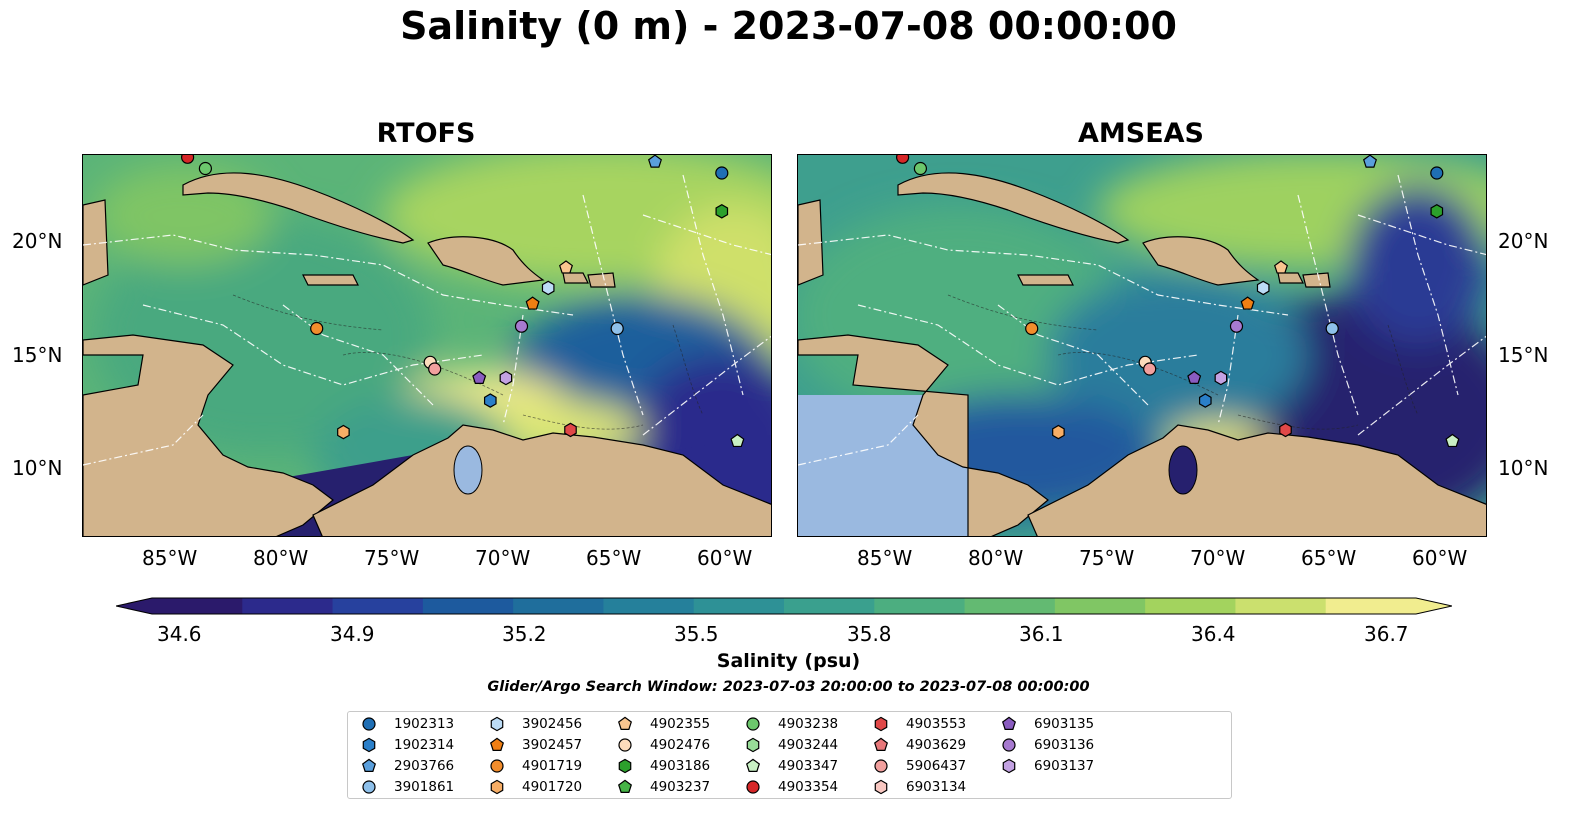 This screenshot has width=1577, height=827. Describe the element at coordinates (1107, 558) in the screenshot. I see `lon-label-75w-right: 75°W` at that location.